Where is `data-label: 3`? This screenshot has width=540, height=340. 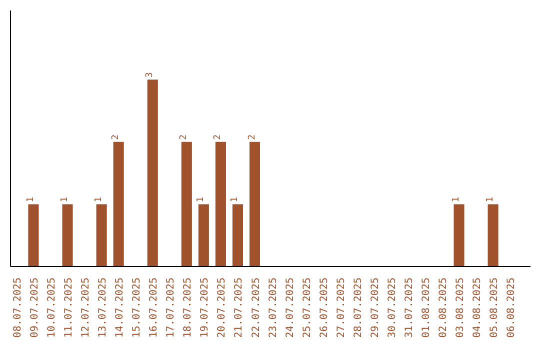
data-label: 3 is located at coordinates (150, 75).